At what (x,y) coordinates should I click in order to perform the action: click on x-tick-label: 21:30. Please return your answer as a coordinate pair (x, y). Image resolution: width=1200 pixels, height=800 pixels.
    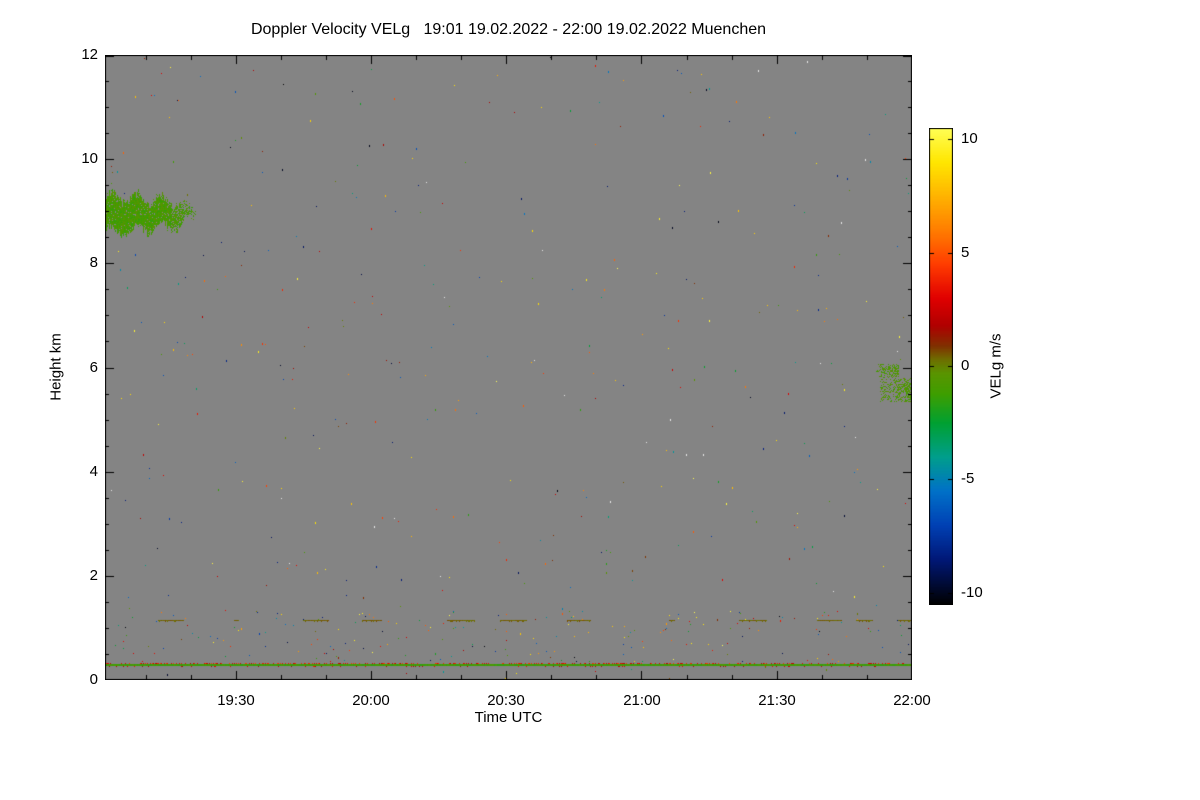
    Looking at the image, I should click on (777, 700).